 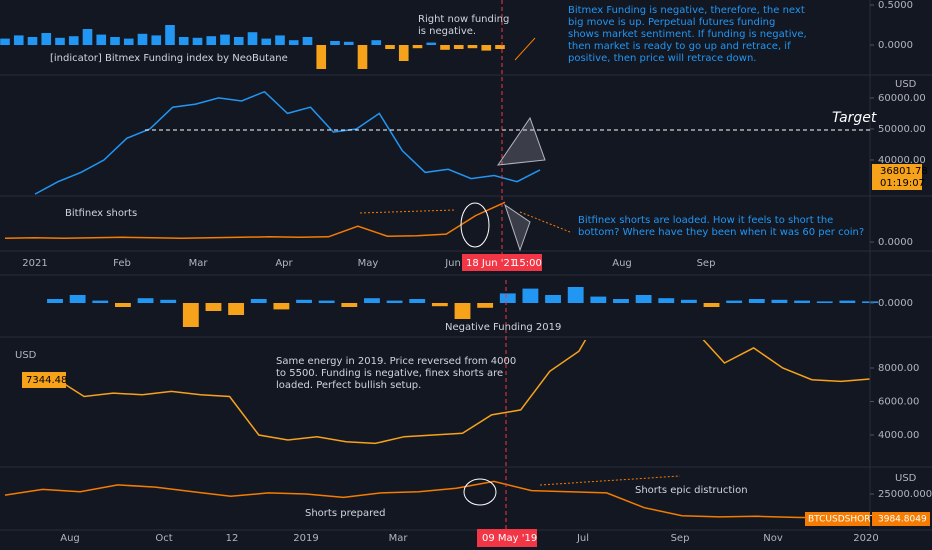 What do you see at coordinates (122, 263) in the screenshot?
I see `x-tick-label: Feb` at bounding box center [122, 263].